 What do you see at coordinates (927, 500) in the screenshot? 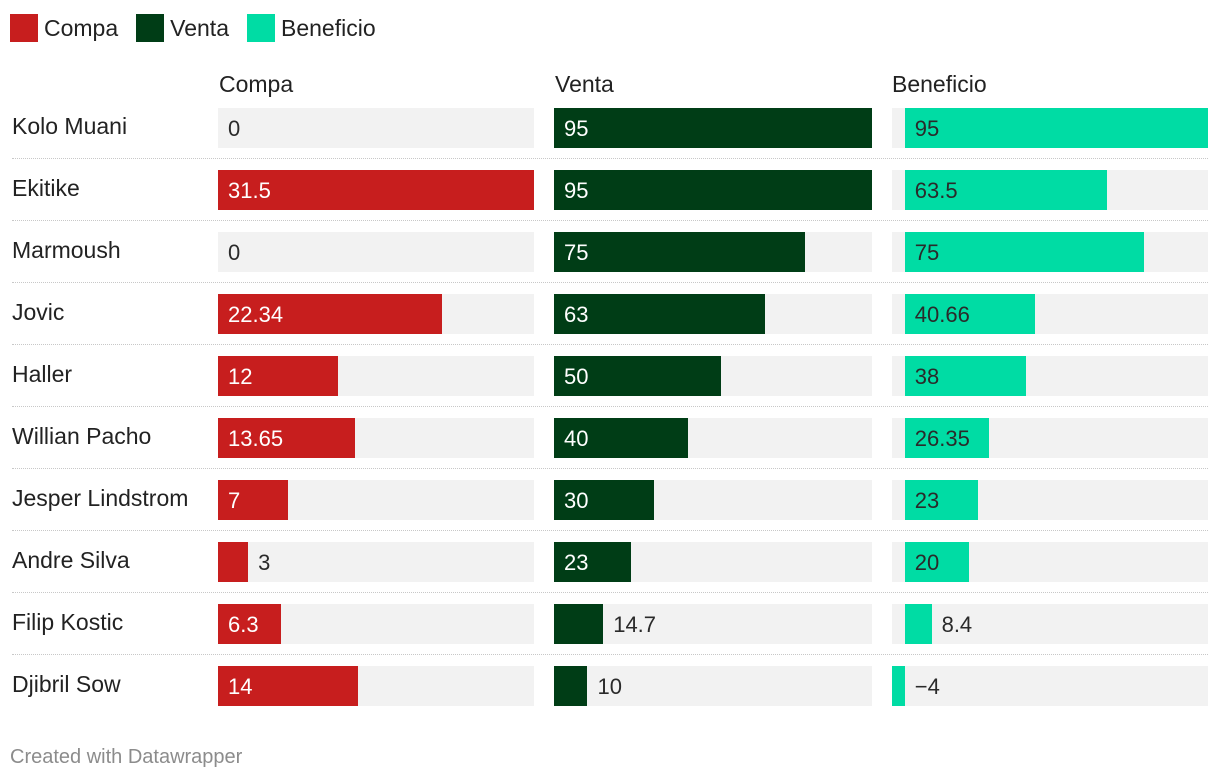
I see `beneficio-value-label: 23` at bounding box center [927, 500].